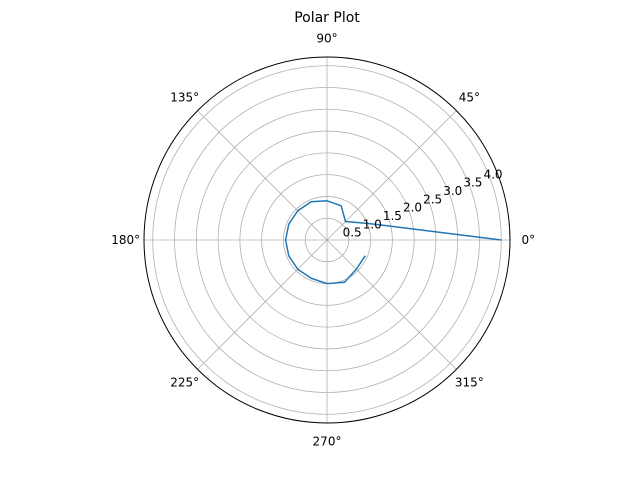 Image resolution: width=640 pixels, height=480 pixels. Describe the element at coordinates (412, 208) in the screenshot. I see `r-tick-label-3: 2.0` at that location.